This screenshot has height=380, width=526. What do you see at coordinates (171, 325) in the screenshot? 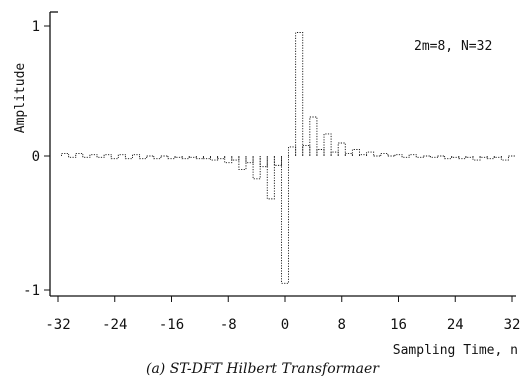
I see `x-tick-label: -16` at bounding box center [171, 325].